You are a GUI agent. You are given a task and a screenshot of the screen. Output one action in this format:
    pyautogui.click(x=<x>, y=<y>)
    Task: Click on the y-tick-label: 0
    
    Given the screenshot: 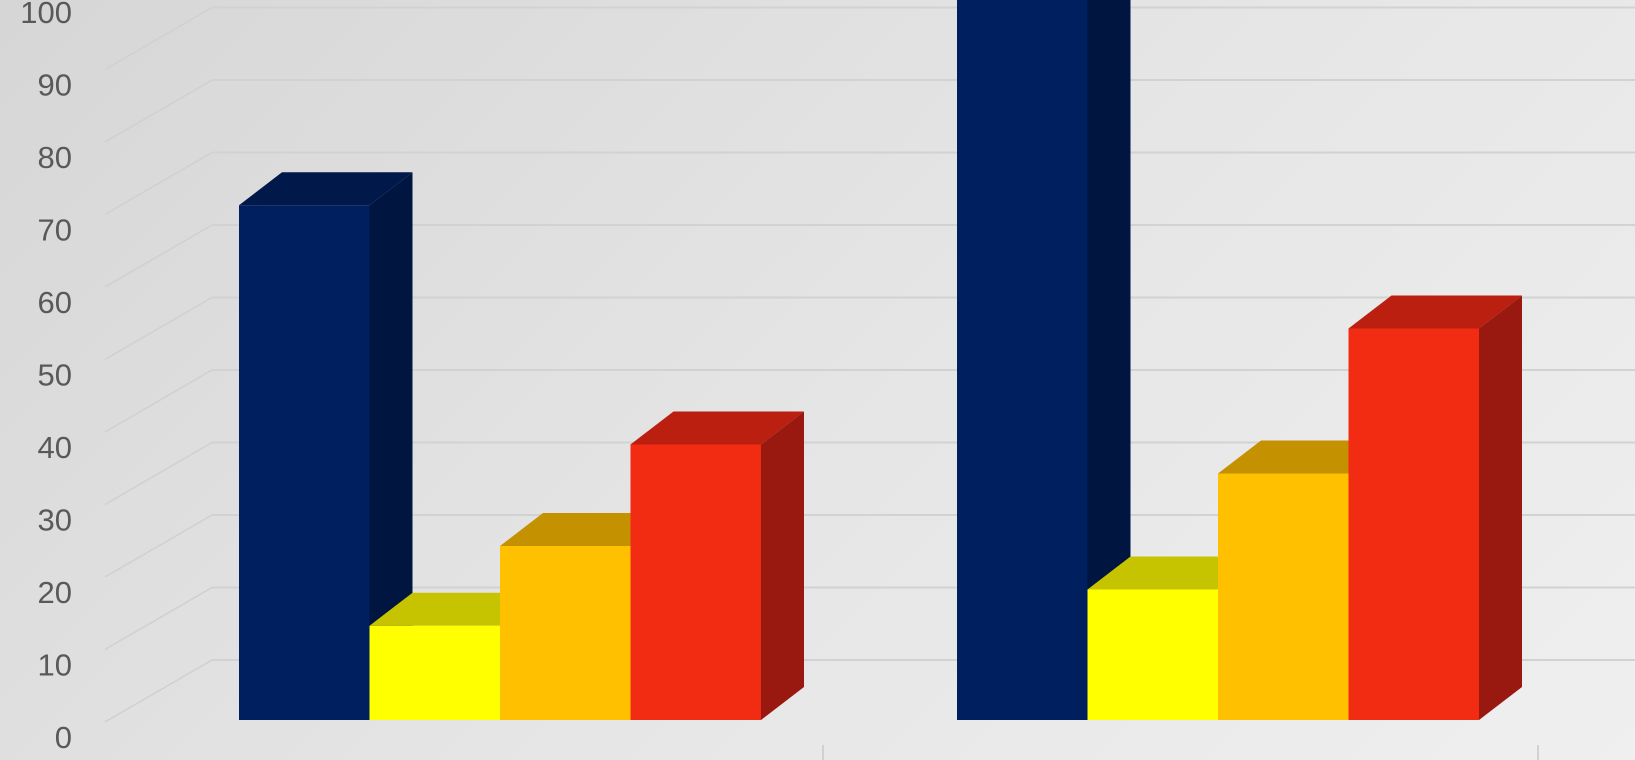 What is the action you would take?
    pyautogui.click(x=63, y=737)
    